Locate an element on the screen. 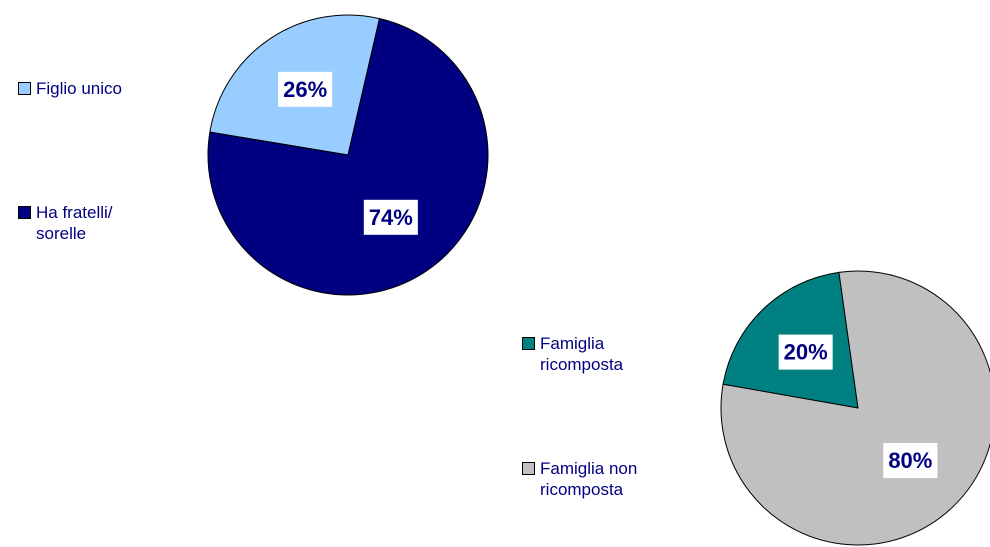  value-label-text: 80% is located at coordinates (910, 460).